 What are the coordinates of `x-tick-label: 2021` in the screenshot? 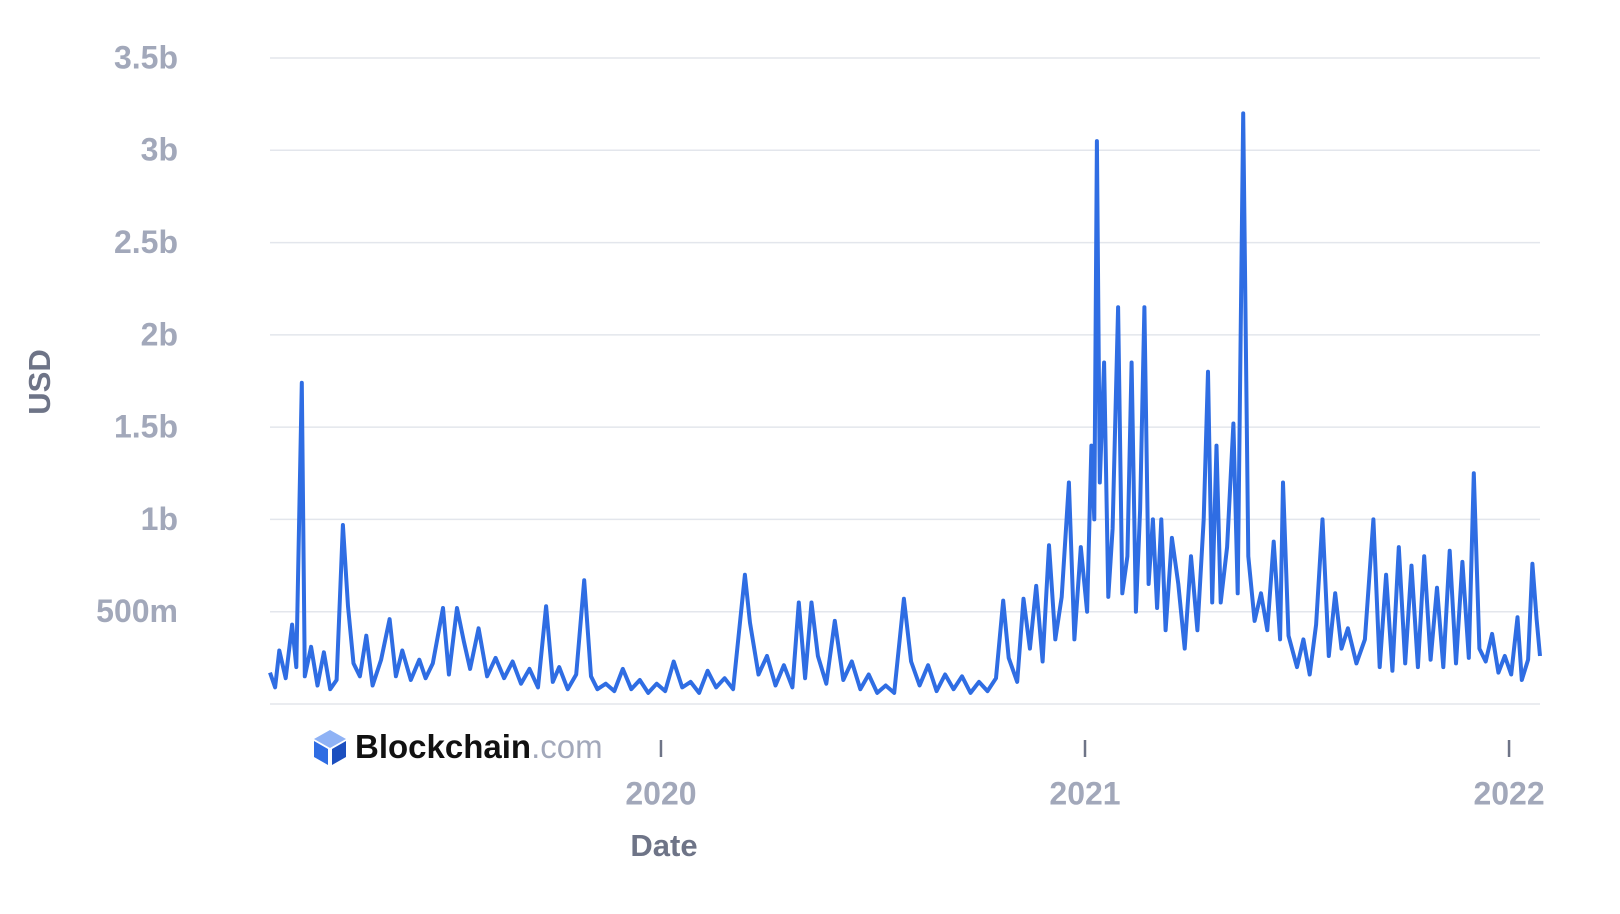 It's located at (1084, 793).